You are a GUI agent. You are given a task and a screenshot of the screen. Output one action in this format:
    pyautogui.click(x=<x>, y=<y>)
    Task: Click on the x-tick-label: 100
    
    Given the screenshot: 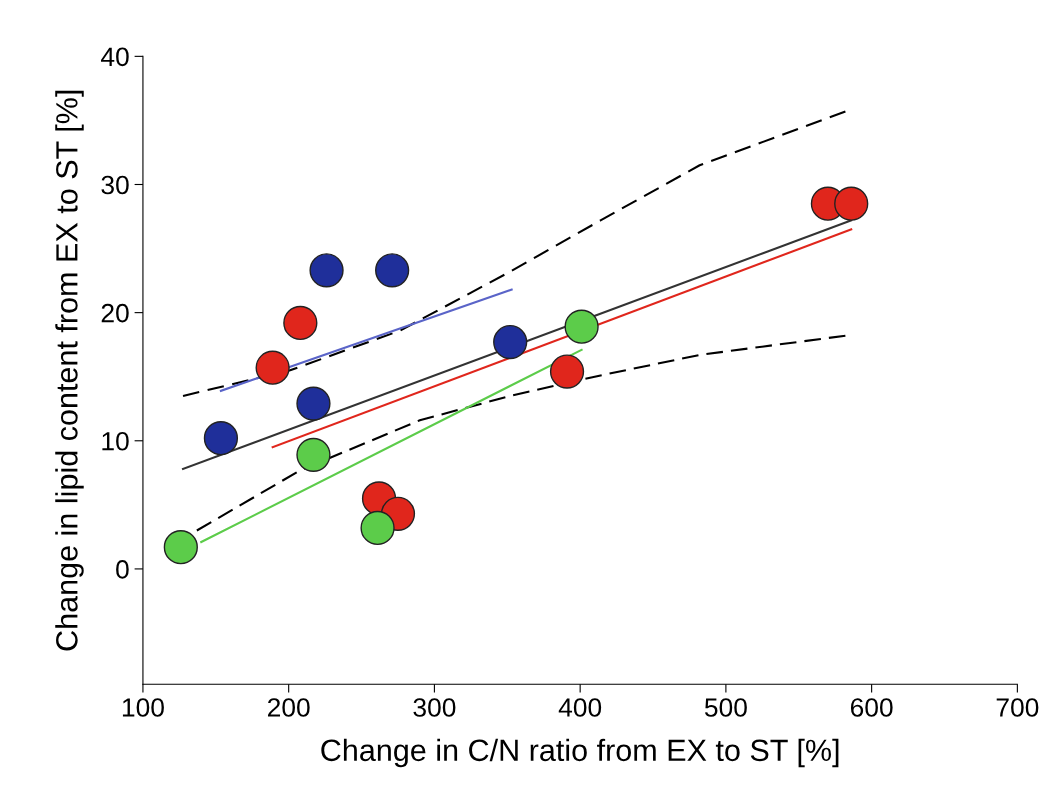 What is the action you would take?
    pyautogui.click(x=143, y=707)
    